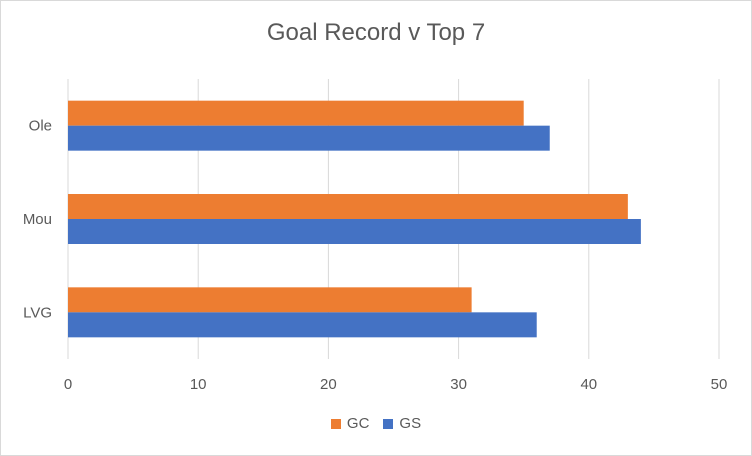  I want to click on bar-gs-lvg, so click(302, 325).